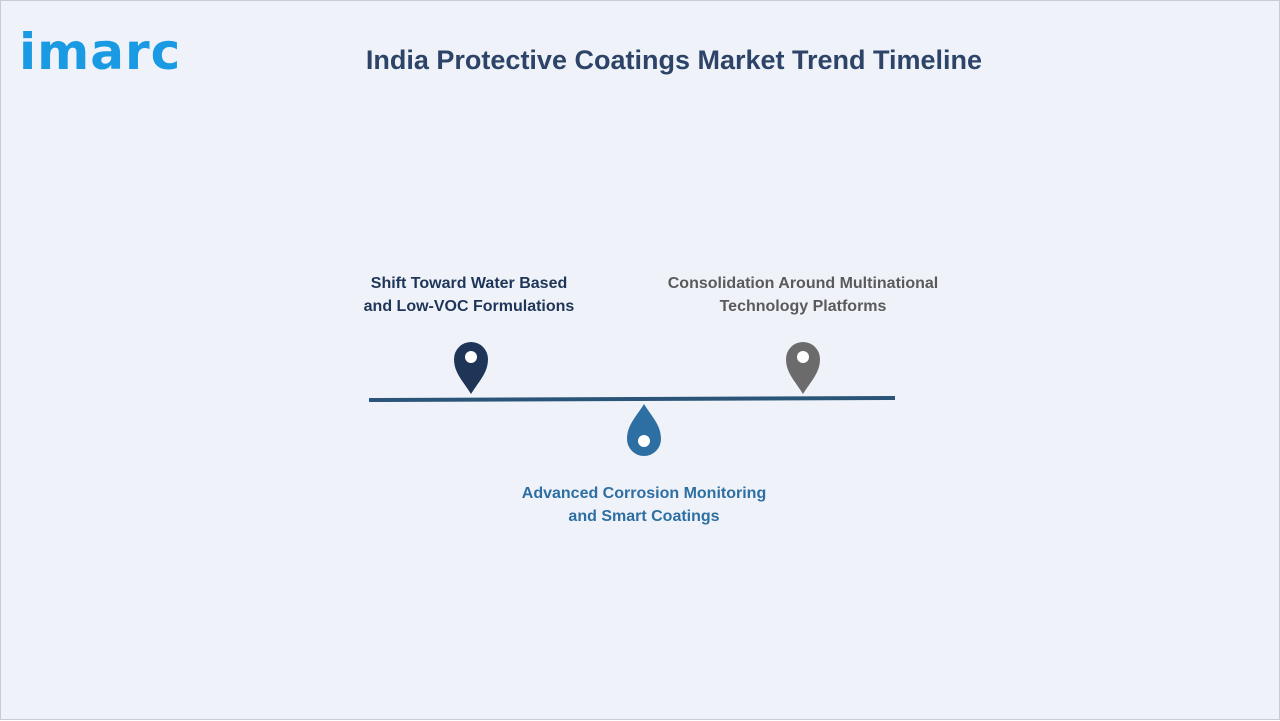 This screenshot has height=721, width=1280. What do you see at coordinates (469, 283) in the screenshot?
I see `milestone-label-line: Shift Toward Water Based` at bounding box center [469, 283].